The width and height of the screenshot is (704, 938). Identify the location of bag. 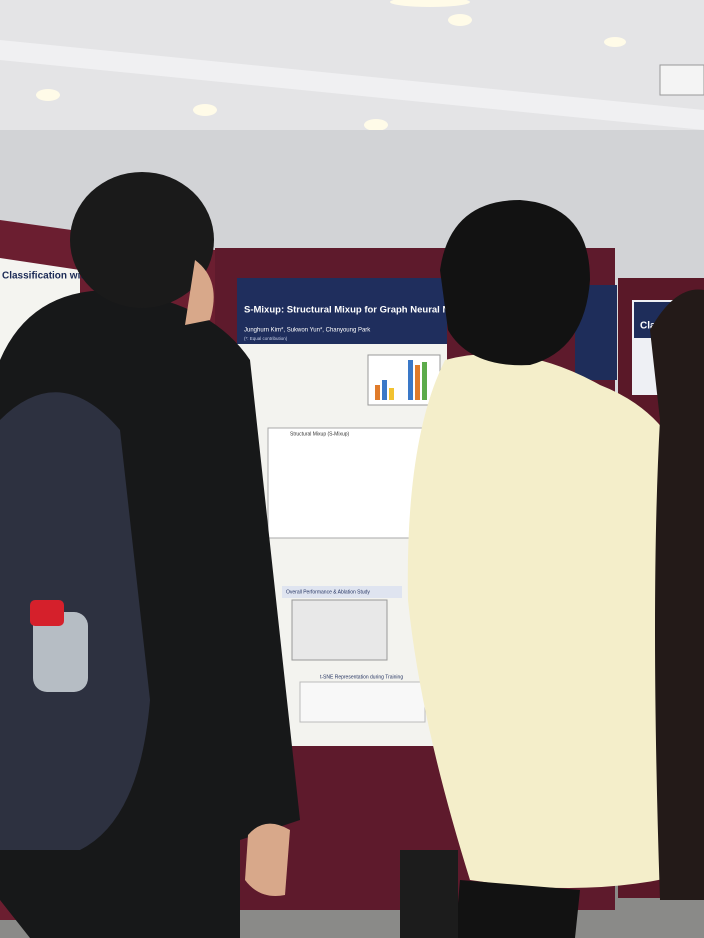
(429, 894).